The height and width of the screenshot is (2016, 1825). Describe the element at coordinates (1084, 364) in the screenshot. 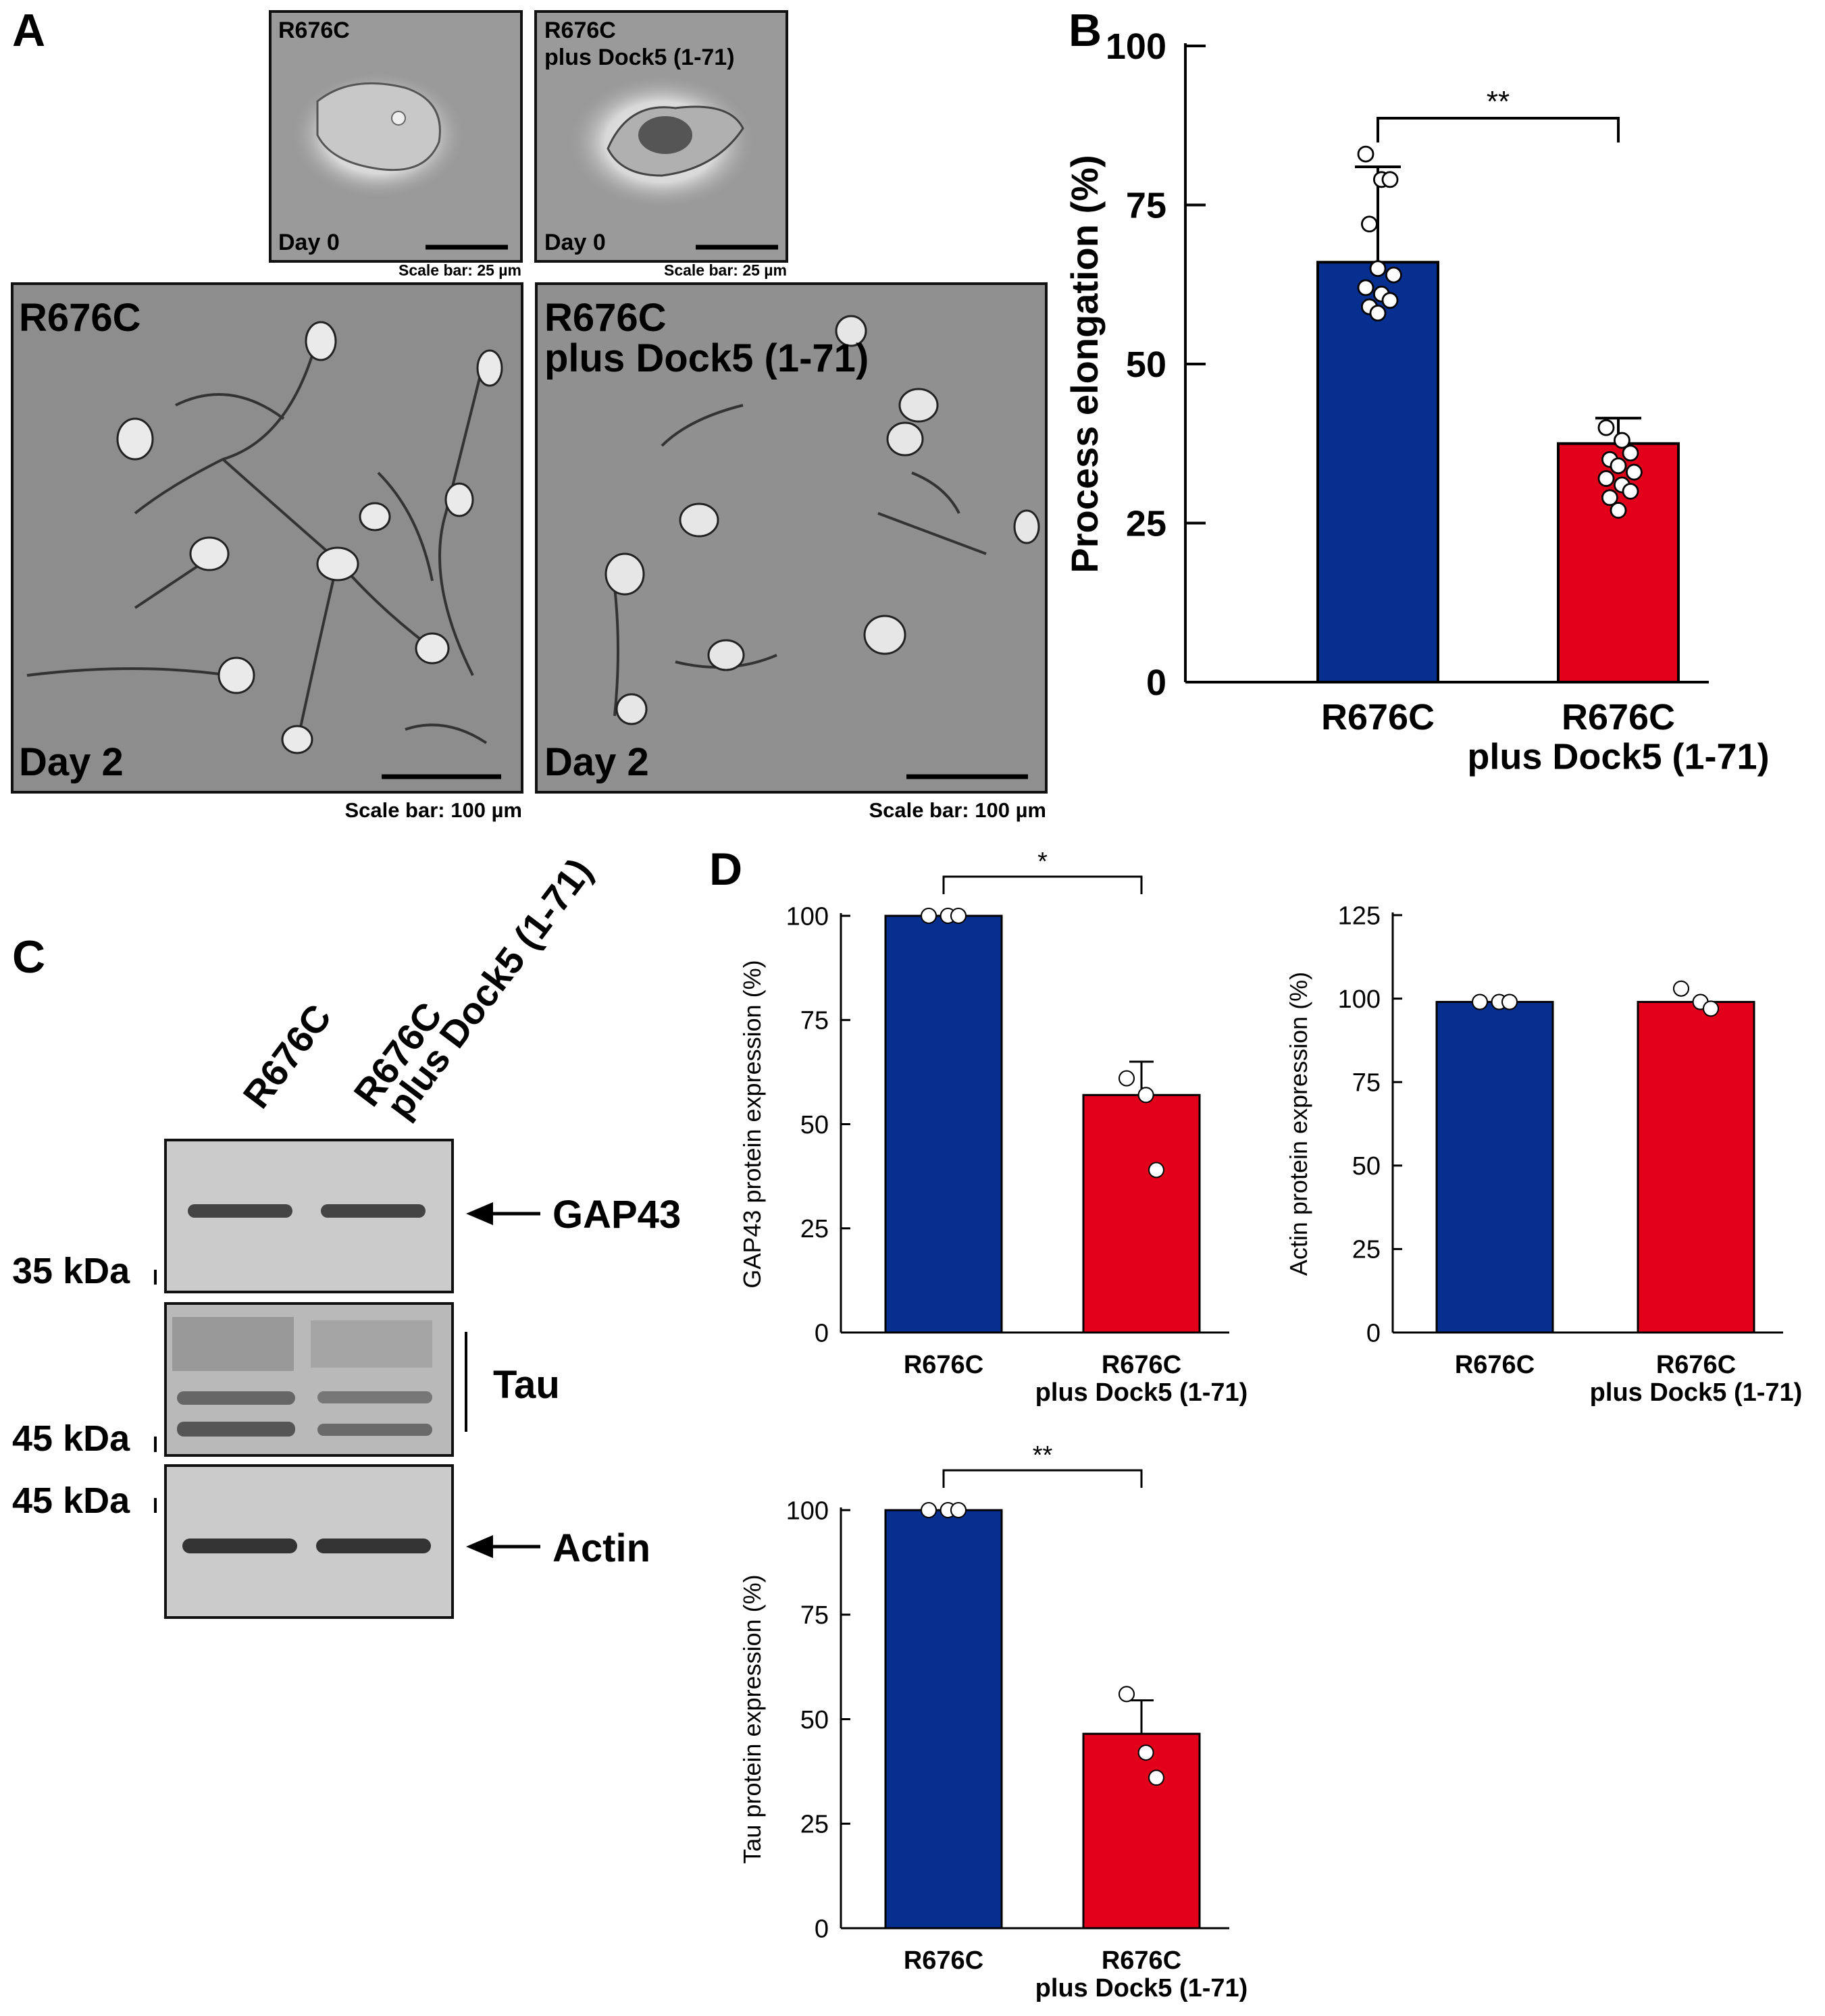

I see `y-axis-label: Process elongation (%)` at that location.